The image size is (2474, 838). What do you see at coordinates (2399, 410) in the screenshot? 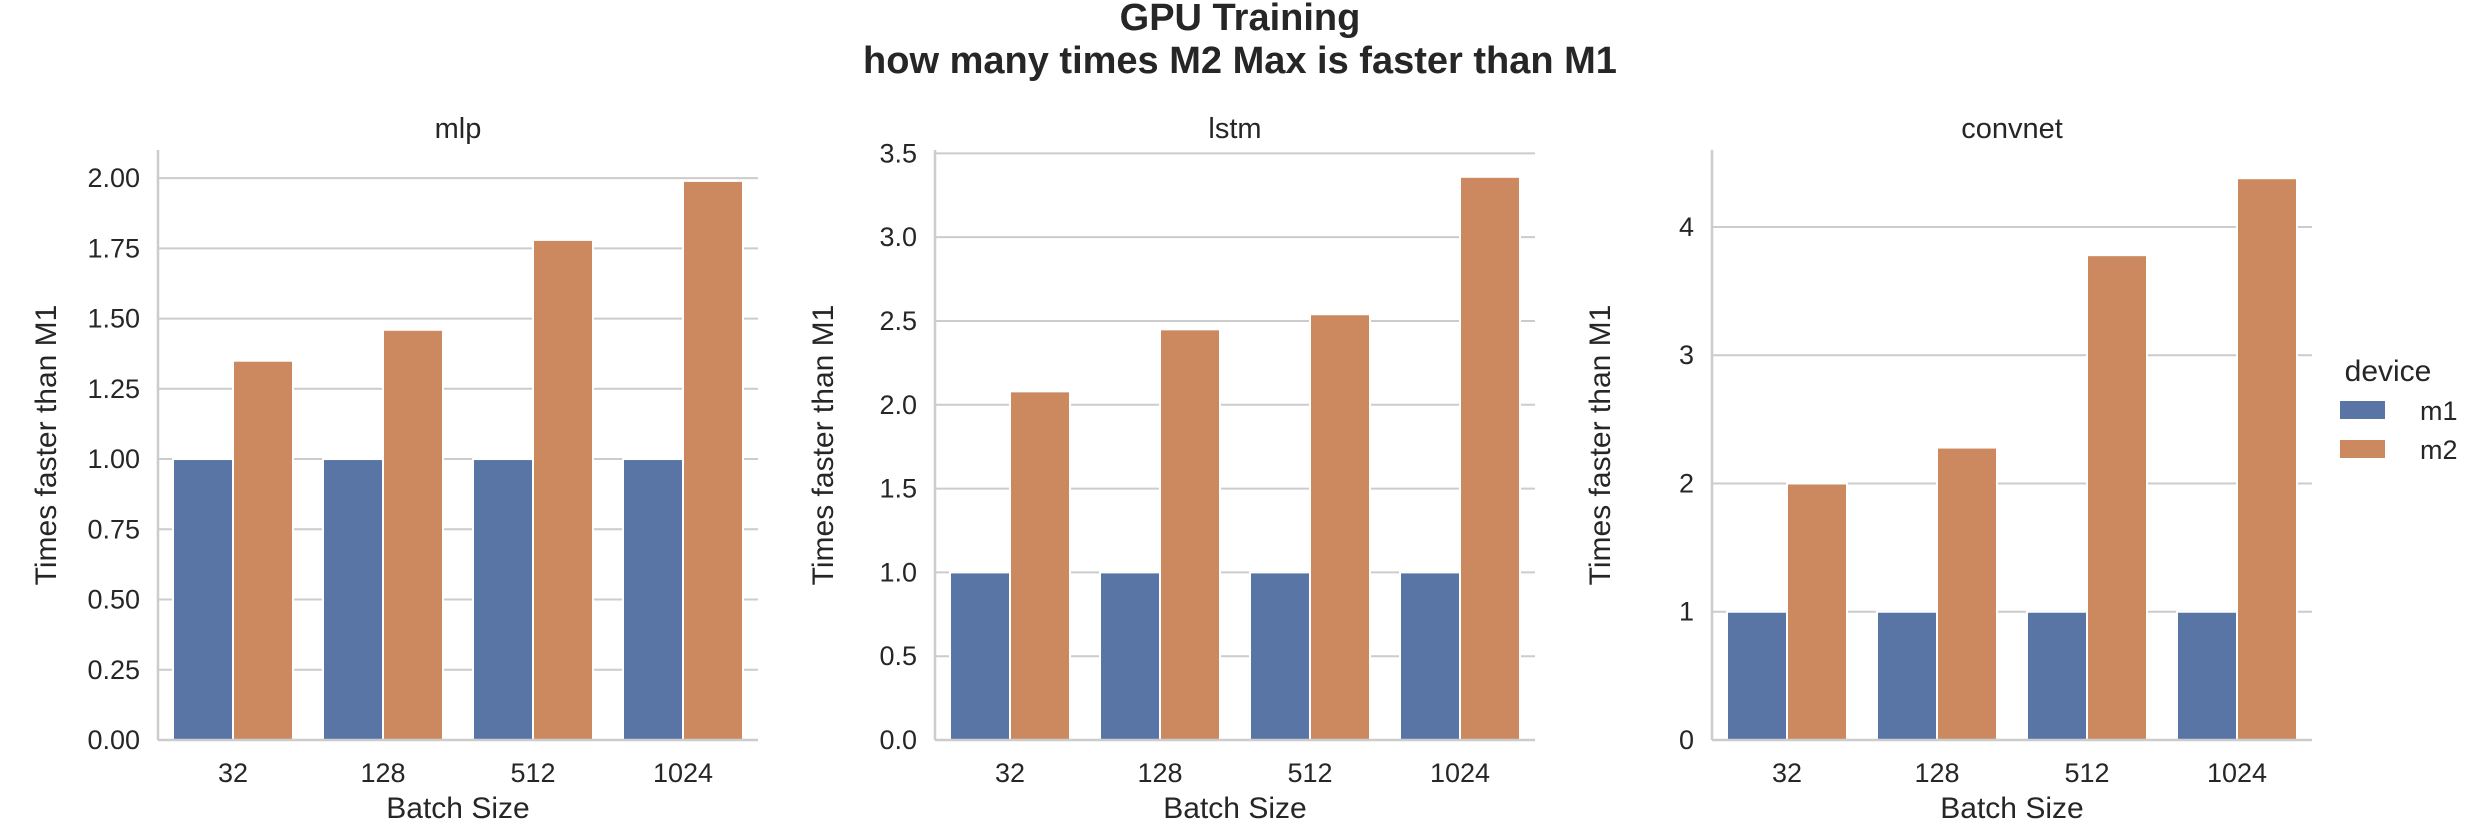
I see `legend: device m1 m2` at bounding box center [2399, 410].